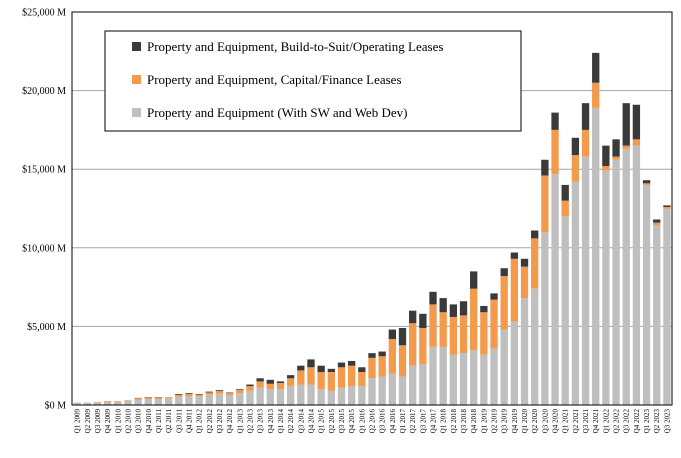 The height and width of the screenshot is (458, 681). Describe the element at coordinates (566, 421) in the screenshot. I see `x-tick-label: Q1 2021` at that location.